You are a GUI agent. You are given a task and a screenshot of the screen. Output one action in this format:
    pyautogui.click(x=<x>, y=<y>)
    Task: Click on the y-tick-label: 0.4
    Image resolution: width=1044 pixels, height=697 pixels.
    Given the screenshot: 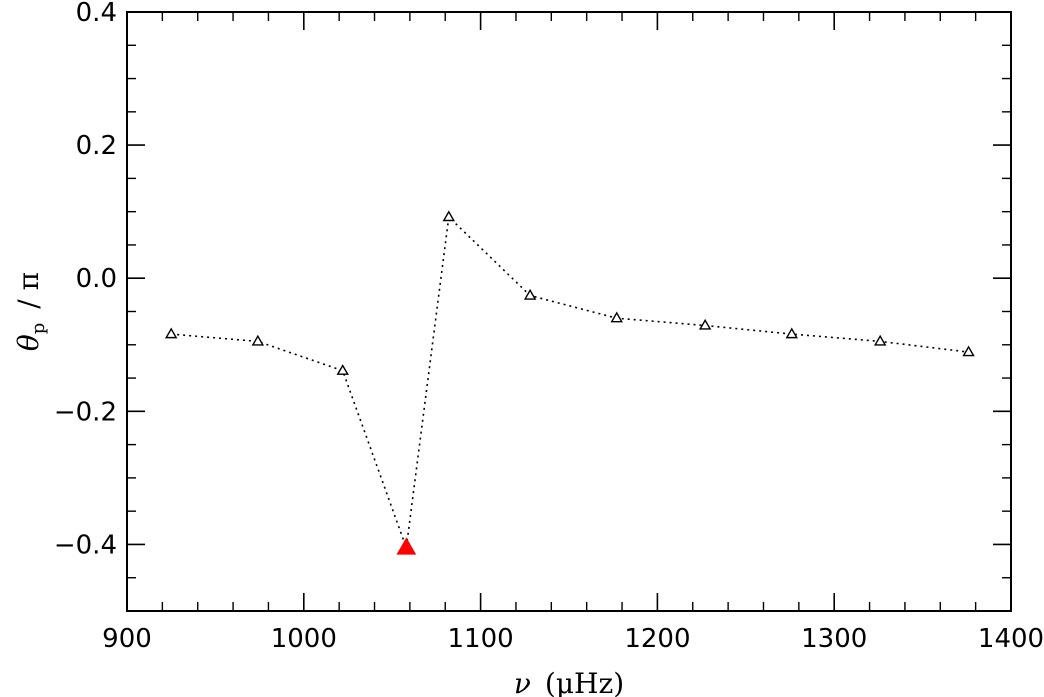 What is the action you would take?
    pyautogui.click(x=96, y=14)
    